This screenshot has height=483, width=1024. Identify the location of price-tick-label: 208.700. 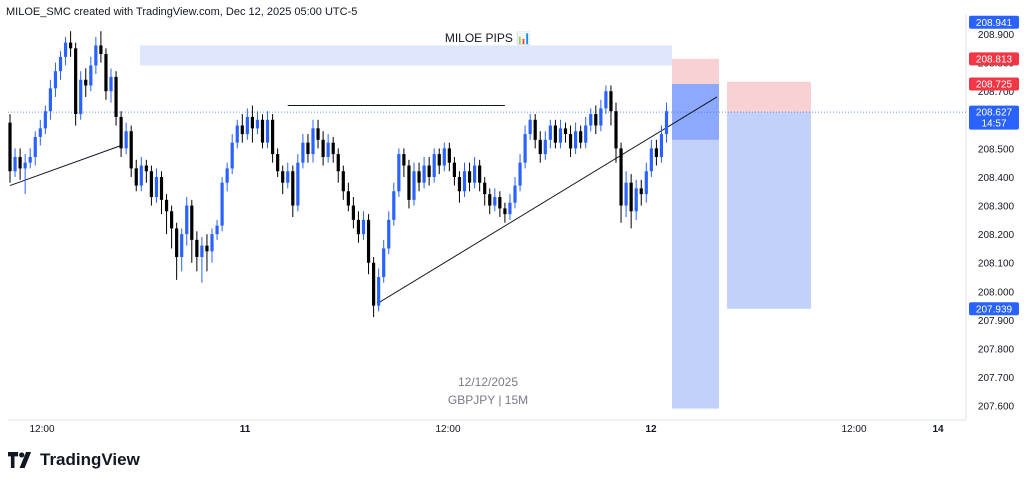
(996, 92).